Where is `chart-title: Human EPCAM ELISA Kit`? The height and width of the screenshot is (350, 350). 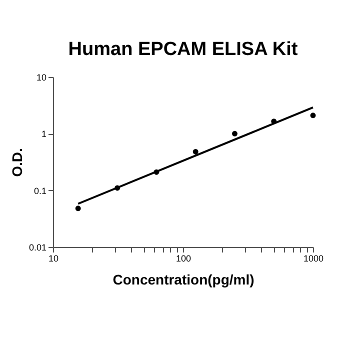 chart-title: Human EPCAM ELISA Kit is located at coordinates (183, 49).